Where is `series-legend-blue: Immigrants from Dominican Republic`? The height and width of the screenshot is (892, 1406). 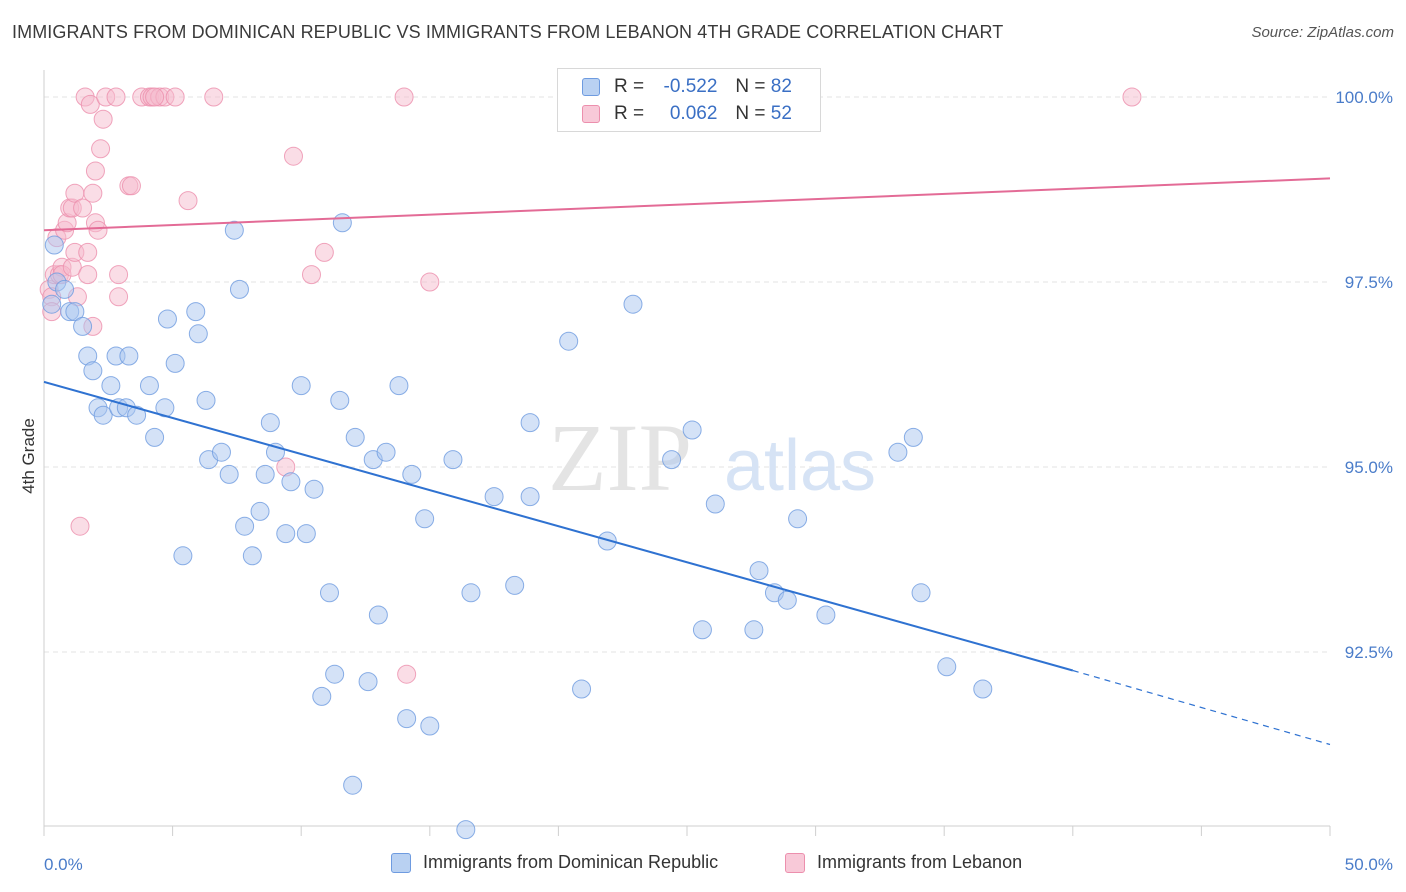 series-legend-blue: Immigrants from Dominican Republic is located at coordinates (554, 862).